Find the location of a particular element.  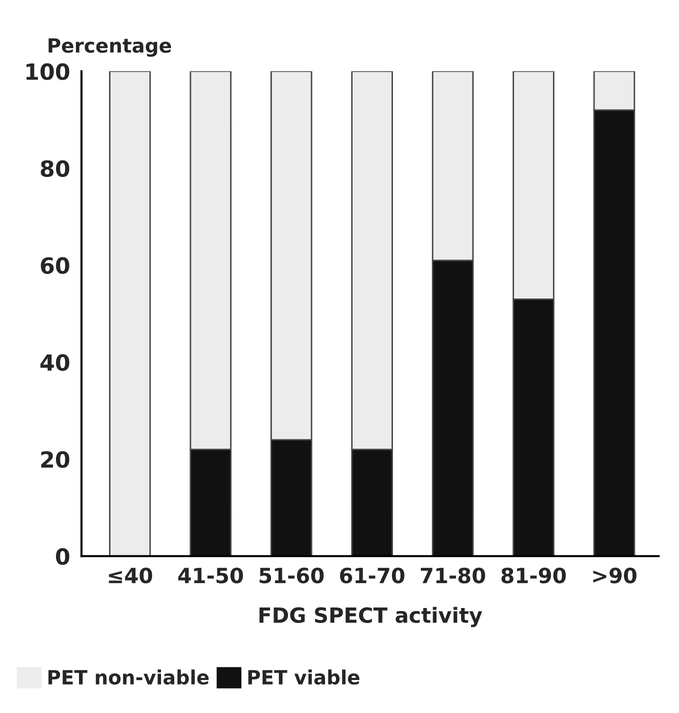

x-axis-title: FDG SPECT activity is located at coordinates (371, 617).